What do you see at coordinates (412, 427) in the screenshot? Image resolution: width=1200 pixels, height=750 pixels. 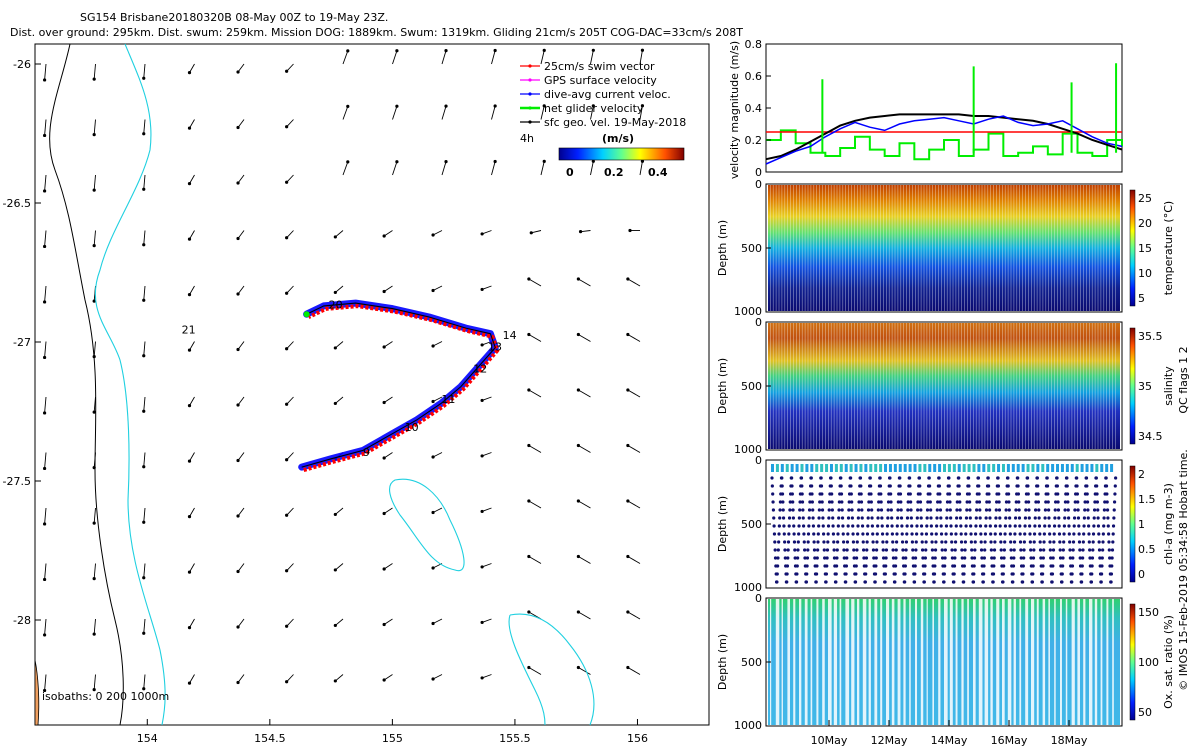 I see `day-label: 10` at bounding box center [412, 427].